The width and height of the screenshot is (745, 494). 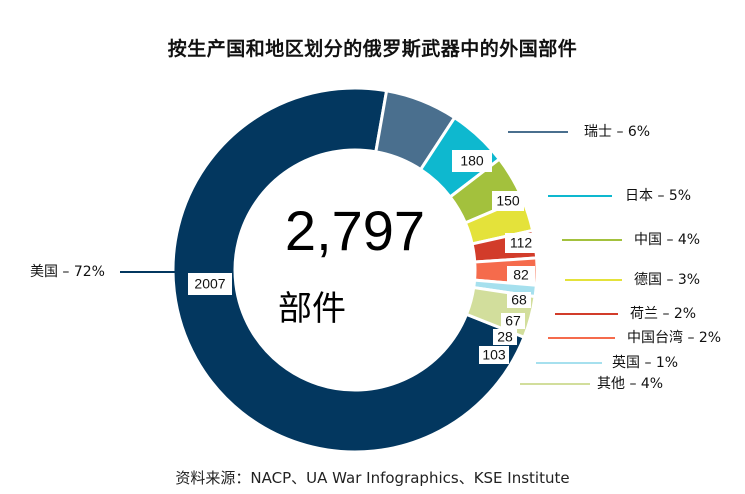 I want to click on center-total-value: 2,797, so click(x=355, y=230).